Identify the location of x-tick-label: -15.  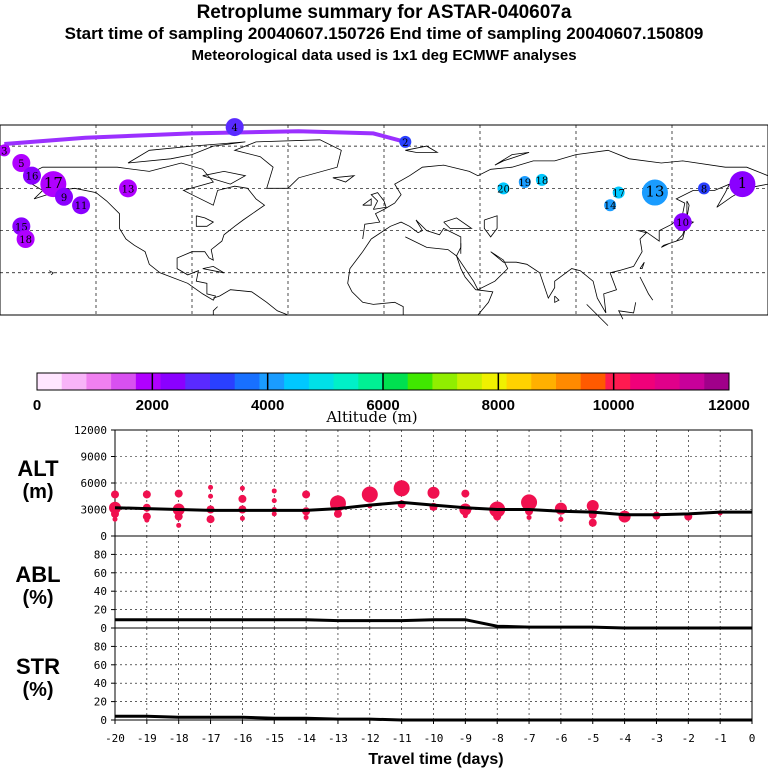
(274, 738).